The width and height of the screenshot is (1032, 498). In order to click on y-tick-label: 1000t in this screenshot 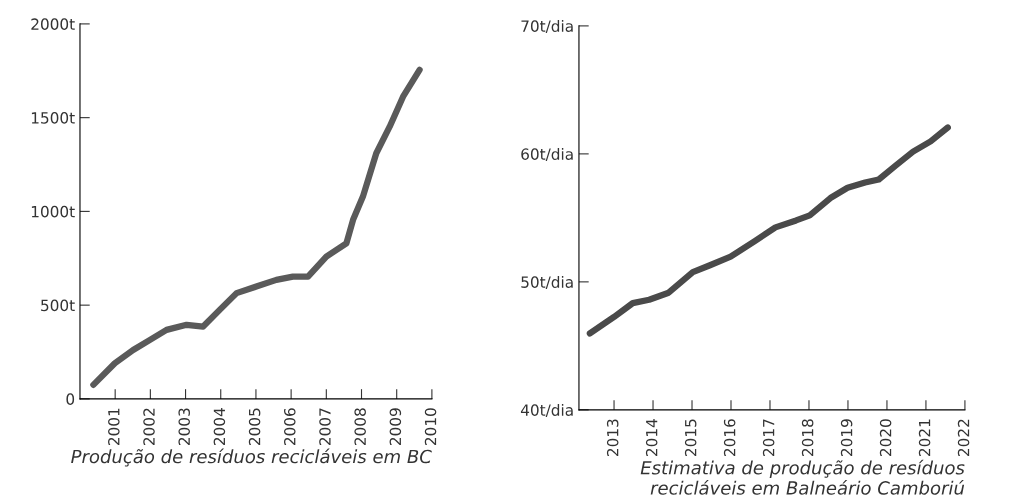, I will do `click(53, 211)`.